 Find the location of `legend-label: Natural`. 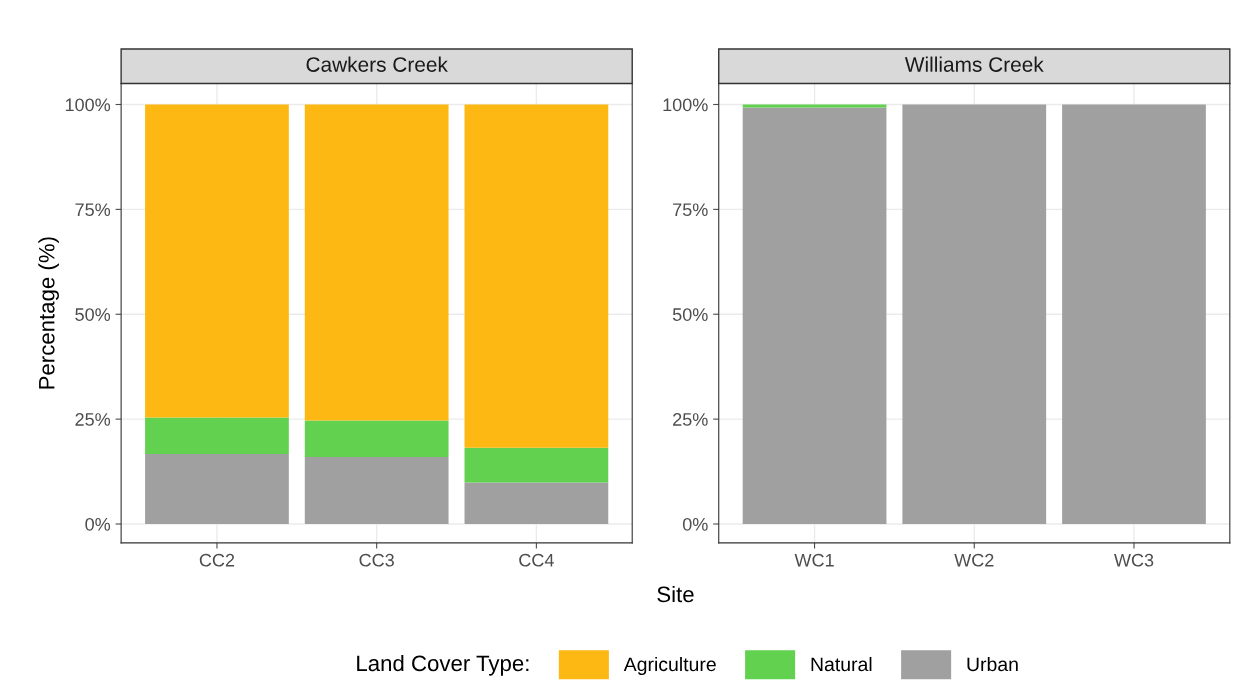

legend-label: Natural is located at coordinates (841, 664).